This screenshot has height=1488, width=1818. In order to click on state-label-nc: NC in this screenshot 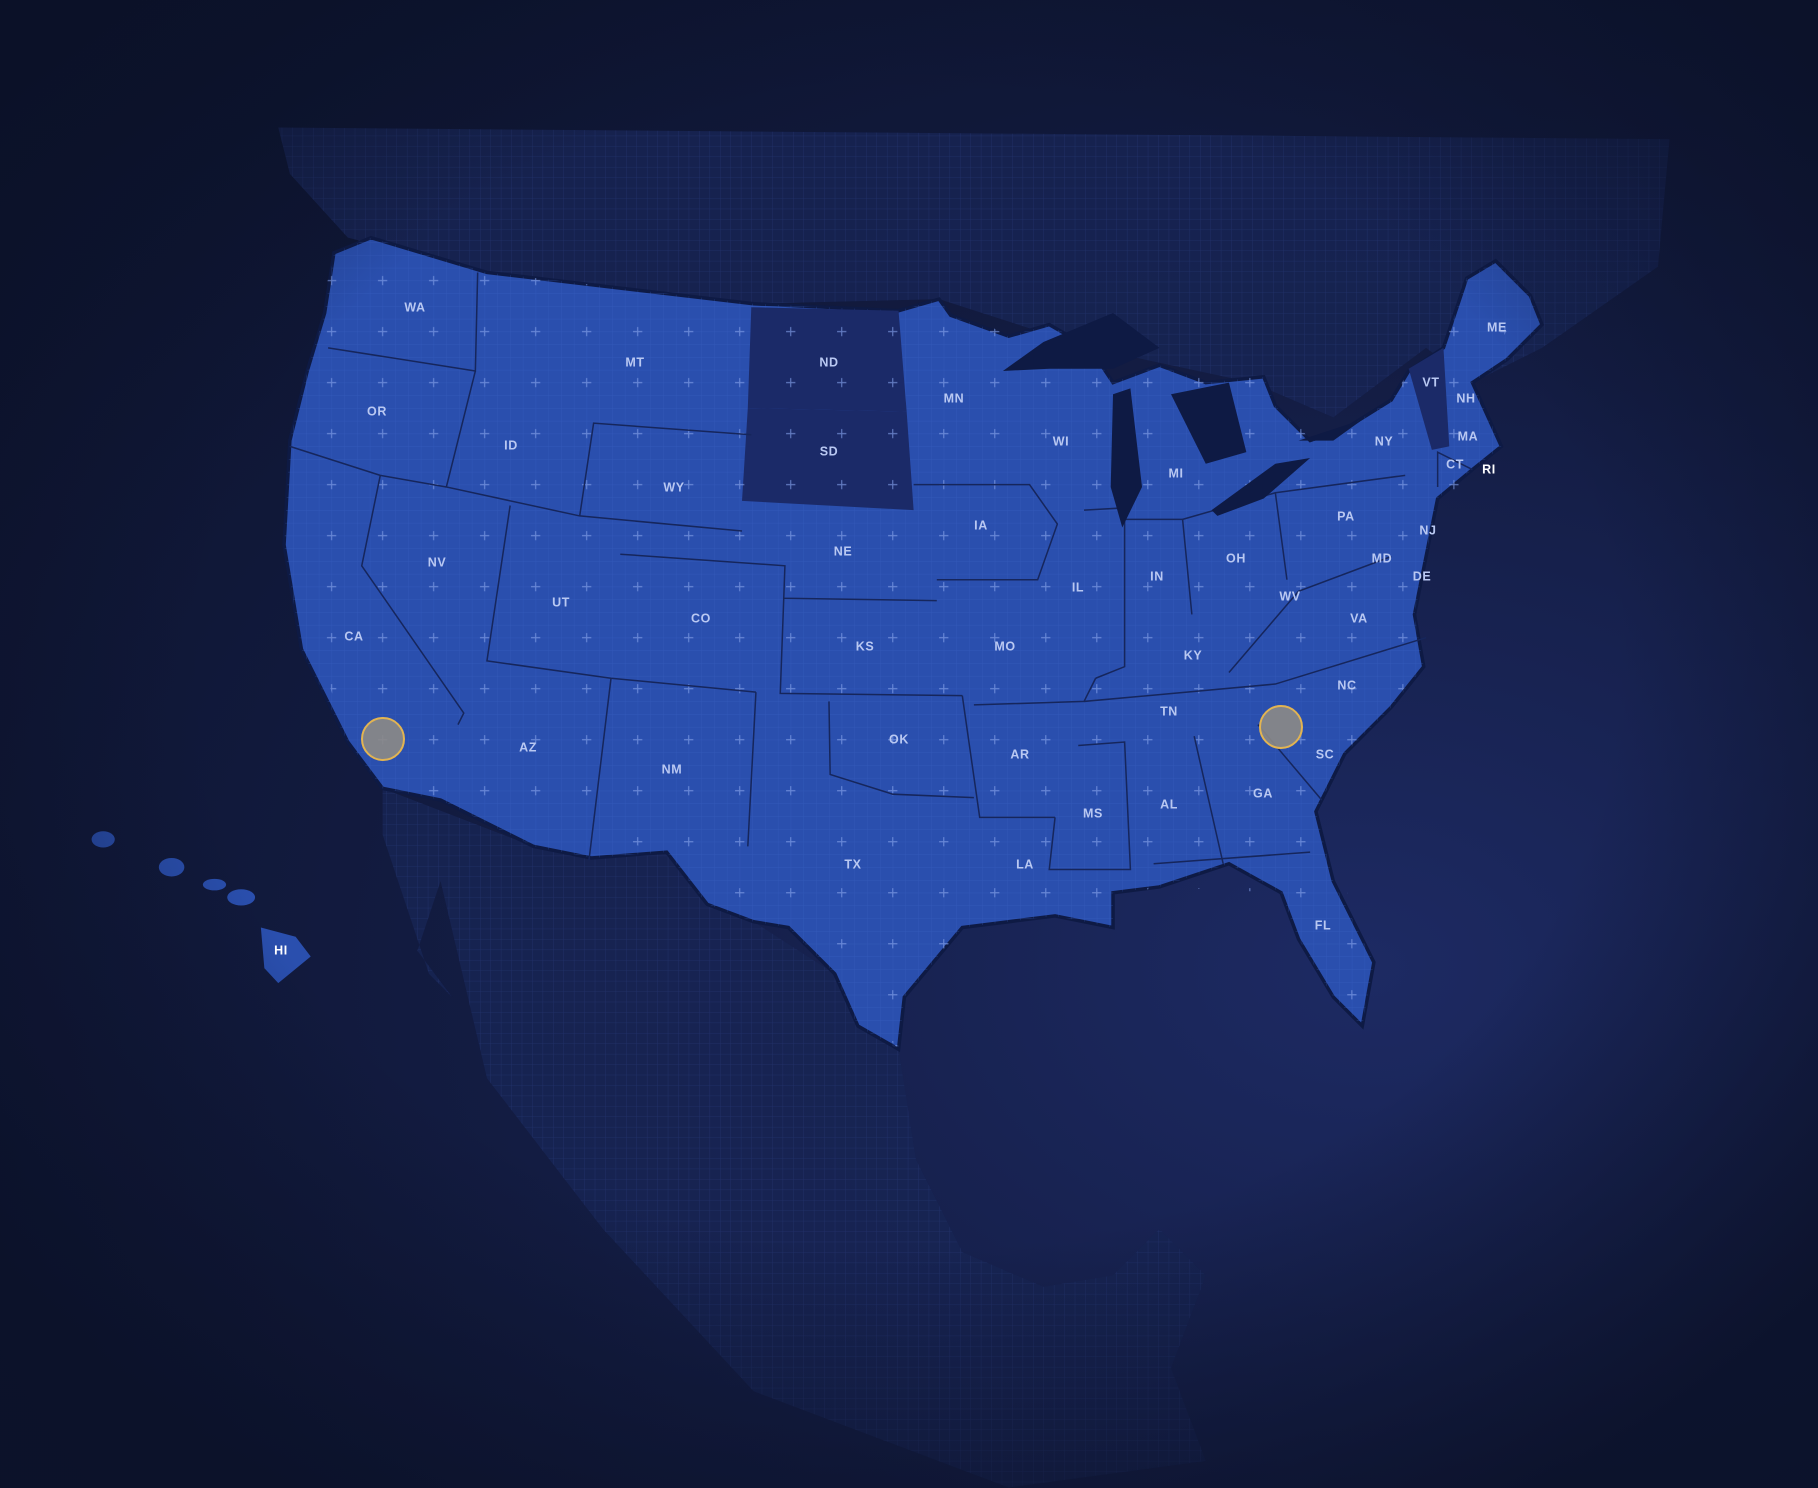, I will do `click(1346, 685)`.